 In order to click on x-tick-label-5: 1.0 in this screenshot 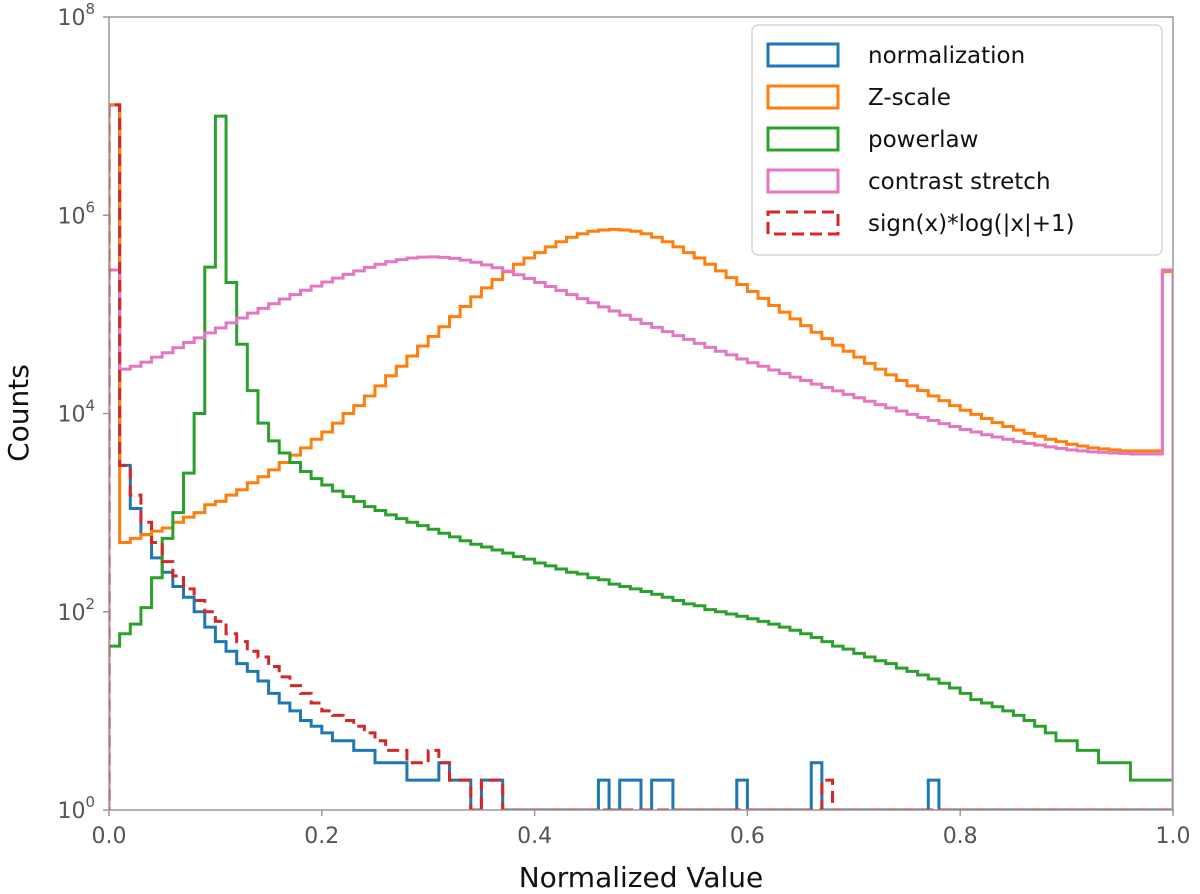, I will do `click(1173, 836)`.